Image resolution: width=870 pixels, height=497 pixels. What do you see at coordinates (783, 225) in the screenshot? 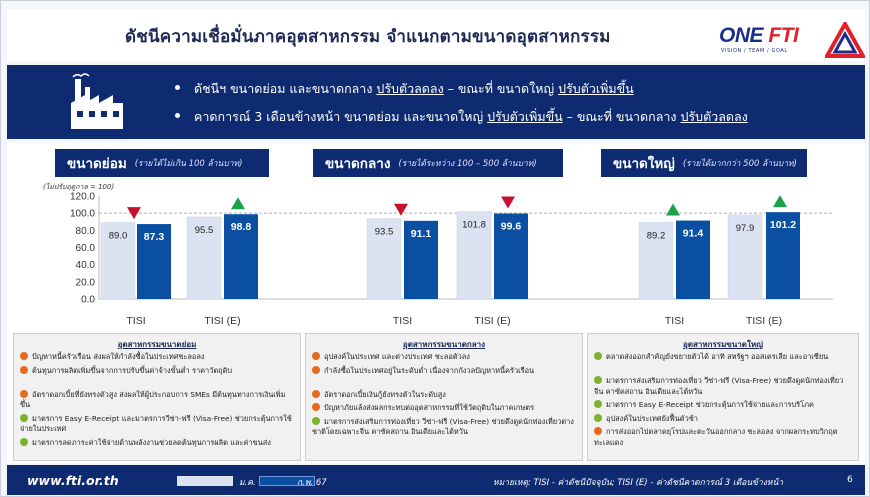
I see `data-label-curr: 101.2` at bounding box center [783, 225].